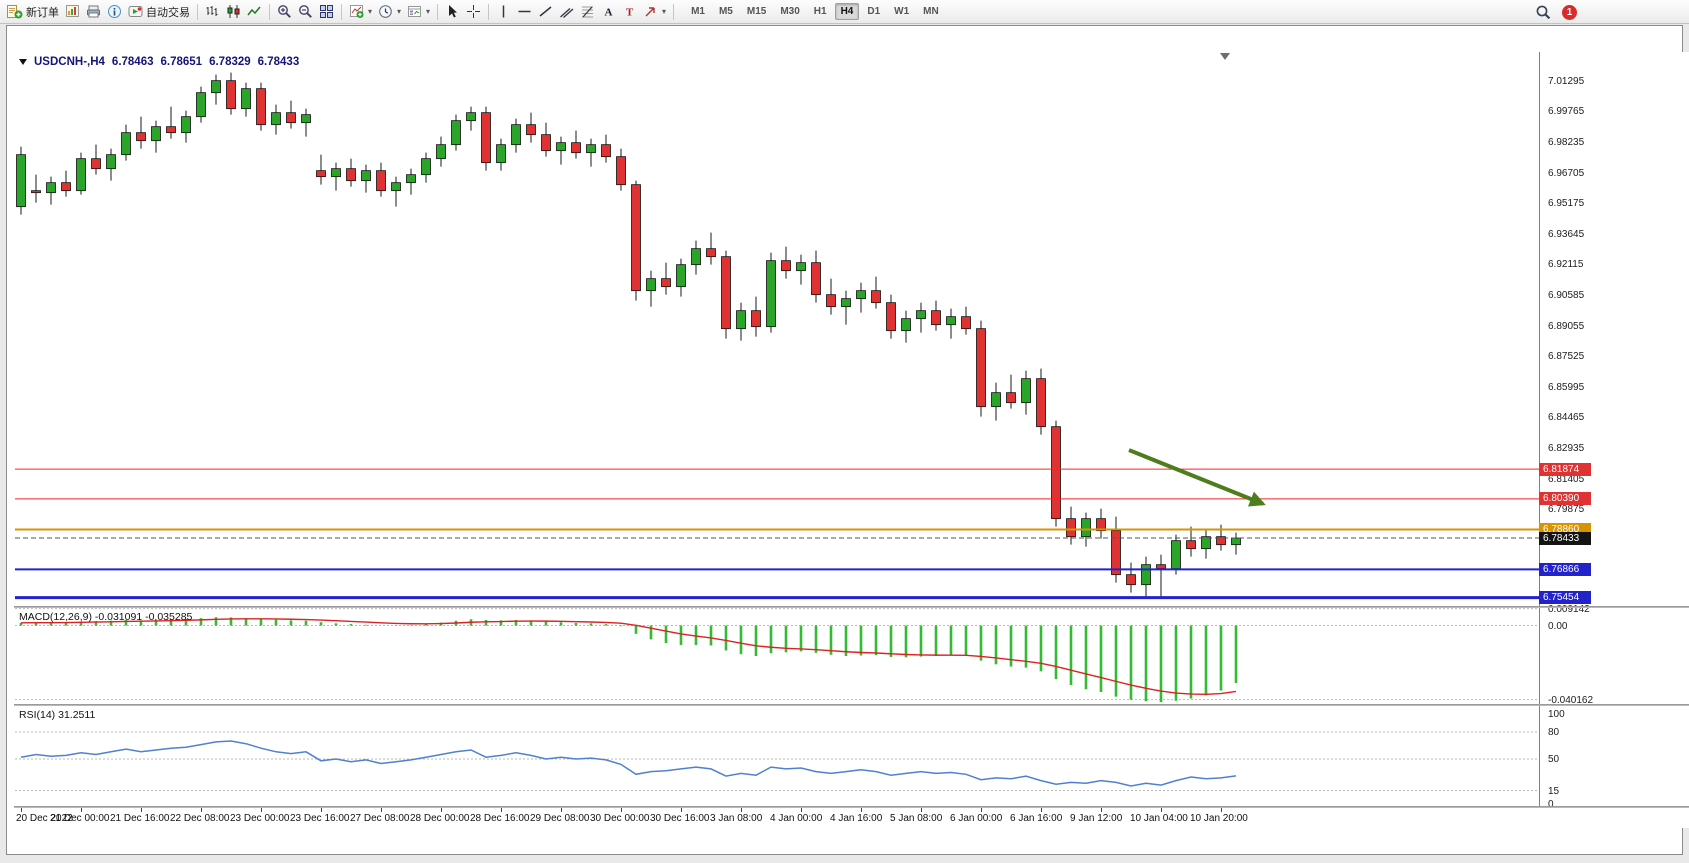  What do you see at coordinates (856, 818) in the screenshot?
I see `time-label: 4 Jan 16:00` at bounding box center [856, 818].